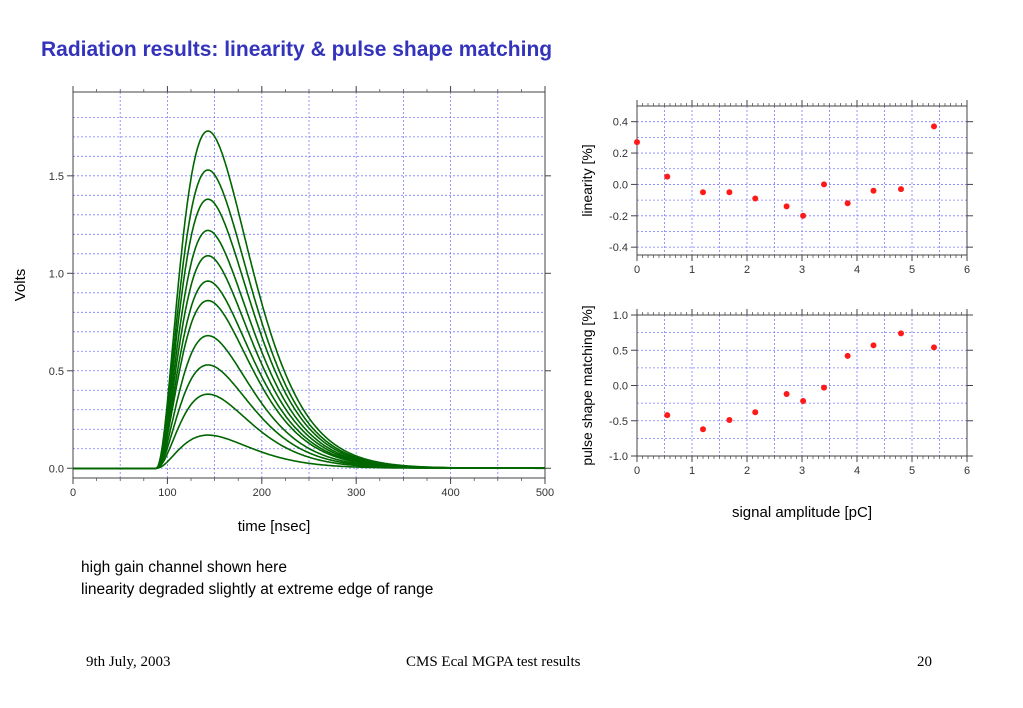  Describe the element at coordinates (587, 385) in the screenshot. I see `y-axis-label: pulse shape matching [%]` at that location.